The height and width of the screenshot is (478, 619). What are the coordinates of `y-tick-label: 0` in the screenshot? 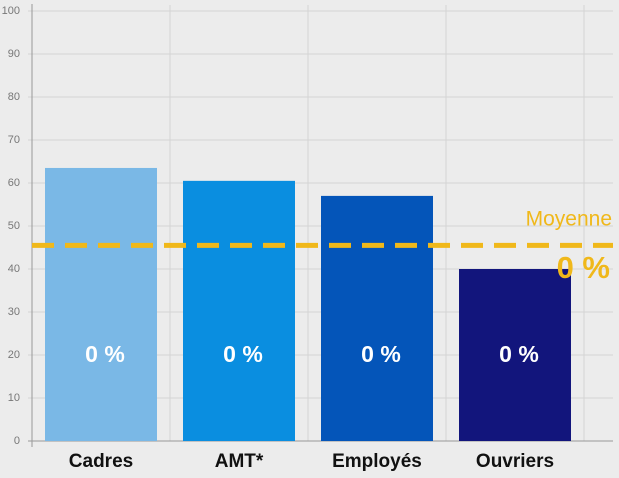 It's located at (17, 441).